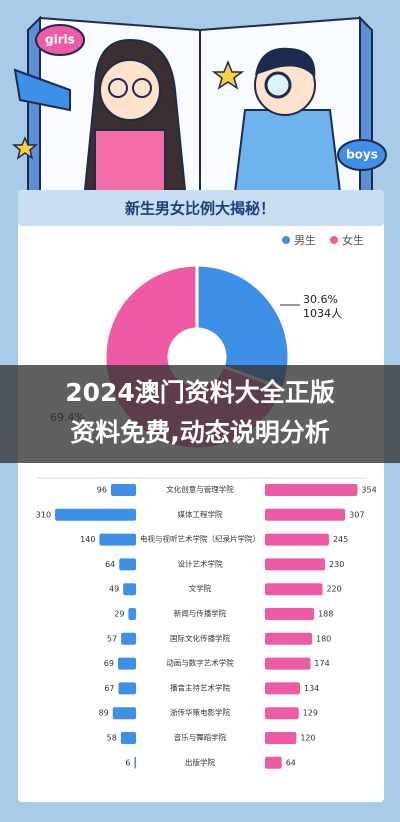  I want to click on boys-label: boys, so click(362, 155).